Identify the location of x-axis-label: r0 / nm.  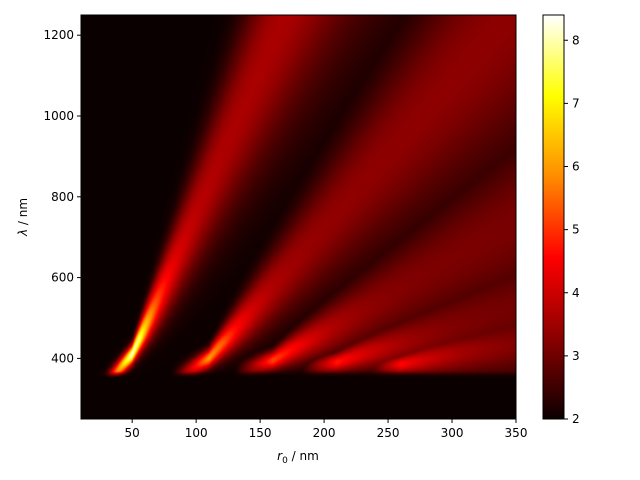
(298, 457).